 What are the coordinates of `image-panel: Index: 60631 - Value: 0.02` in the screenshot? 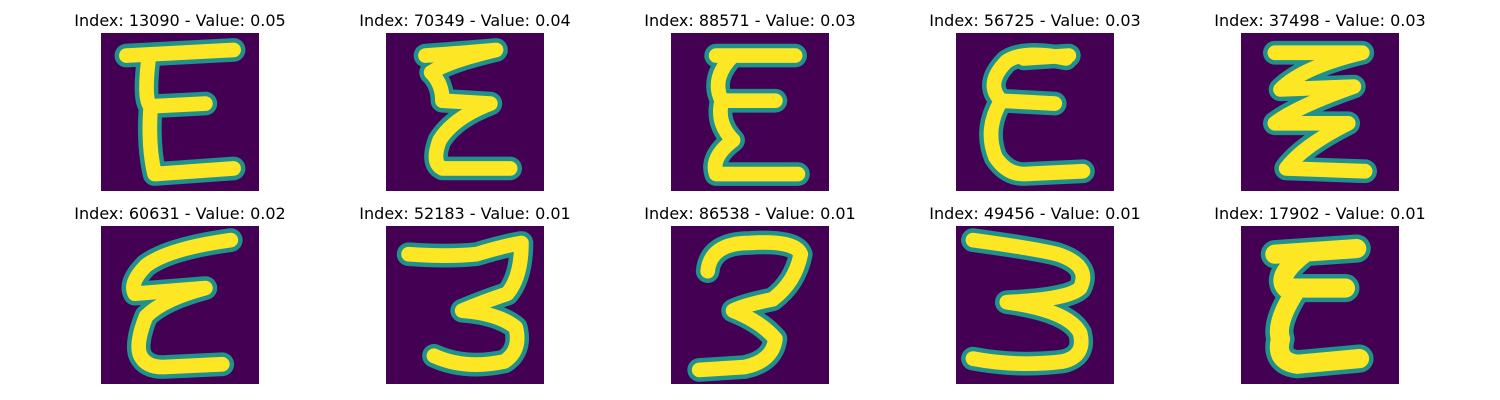 It's located at (180, 294).